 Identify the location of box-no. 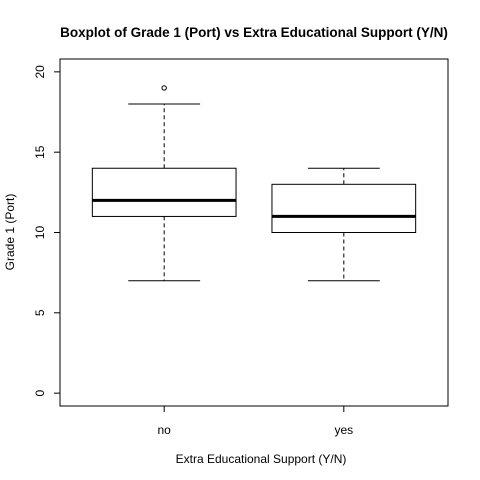
(164, 183).